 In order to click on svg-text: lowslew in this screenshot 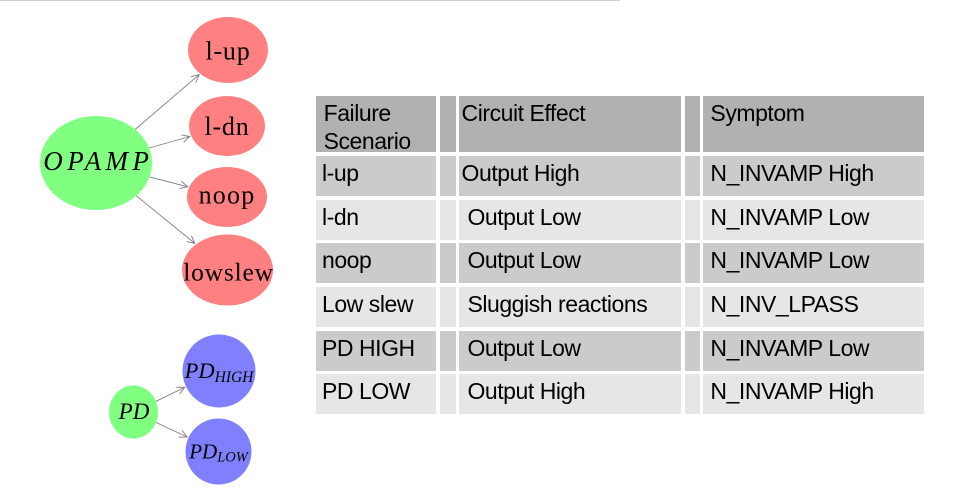, I will do `click(228, 272)`.